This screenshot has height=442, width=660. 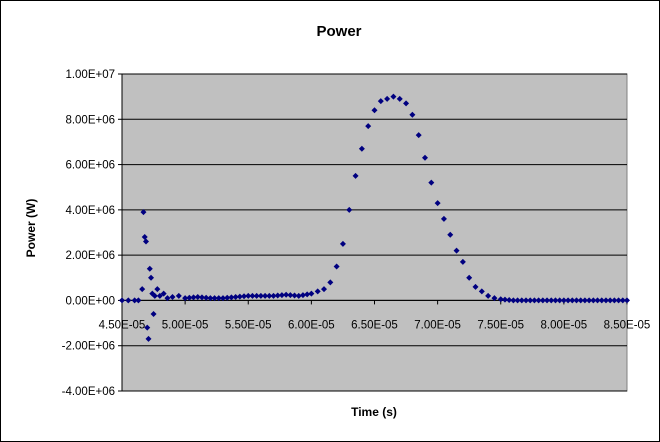 What do you see at coordinates (311, 325) in the screenshot?
I see `x-tick-label: 6.00E-05` at bounding box center [311, 325].